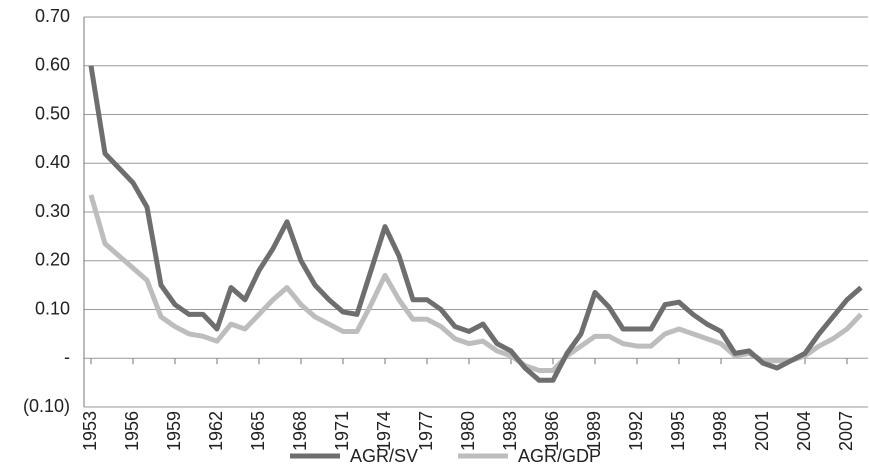  What do you see at coordinates (174, 431) in the screenshot?
I see `x-tick-label: 1959` at bounding box center [174, 431].